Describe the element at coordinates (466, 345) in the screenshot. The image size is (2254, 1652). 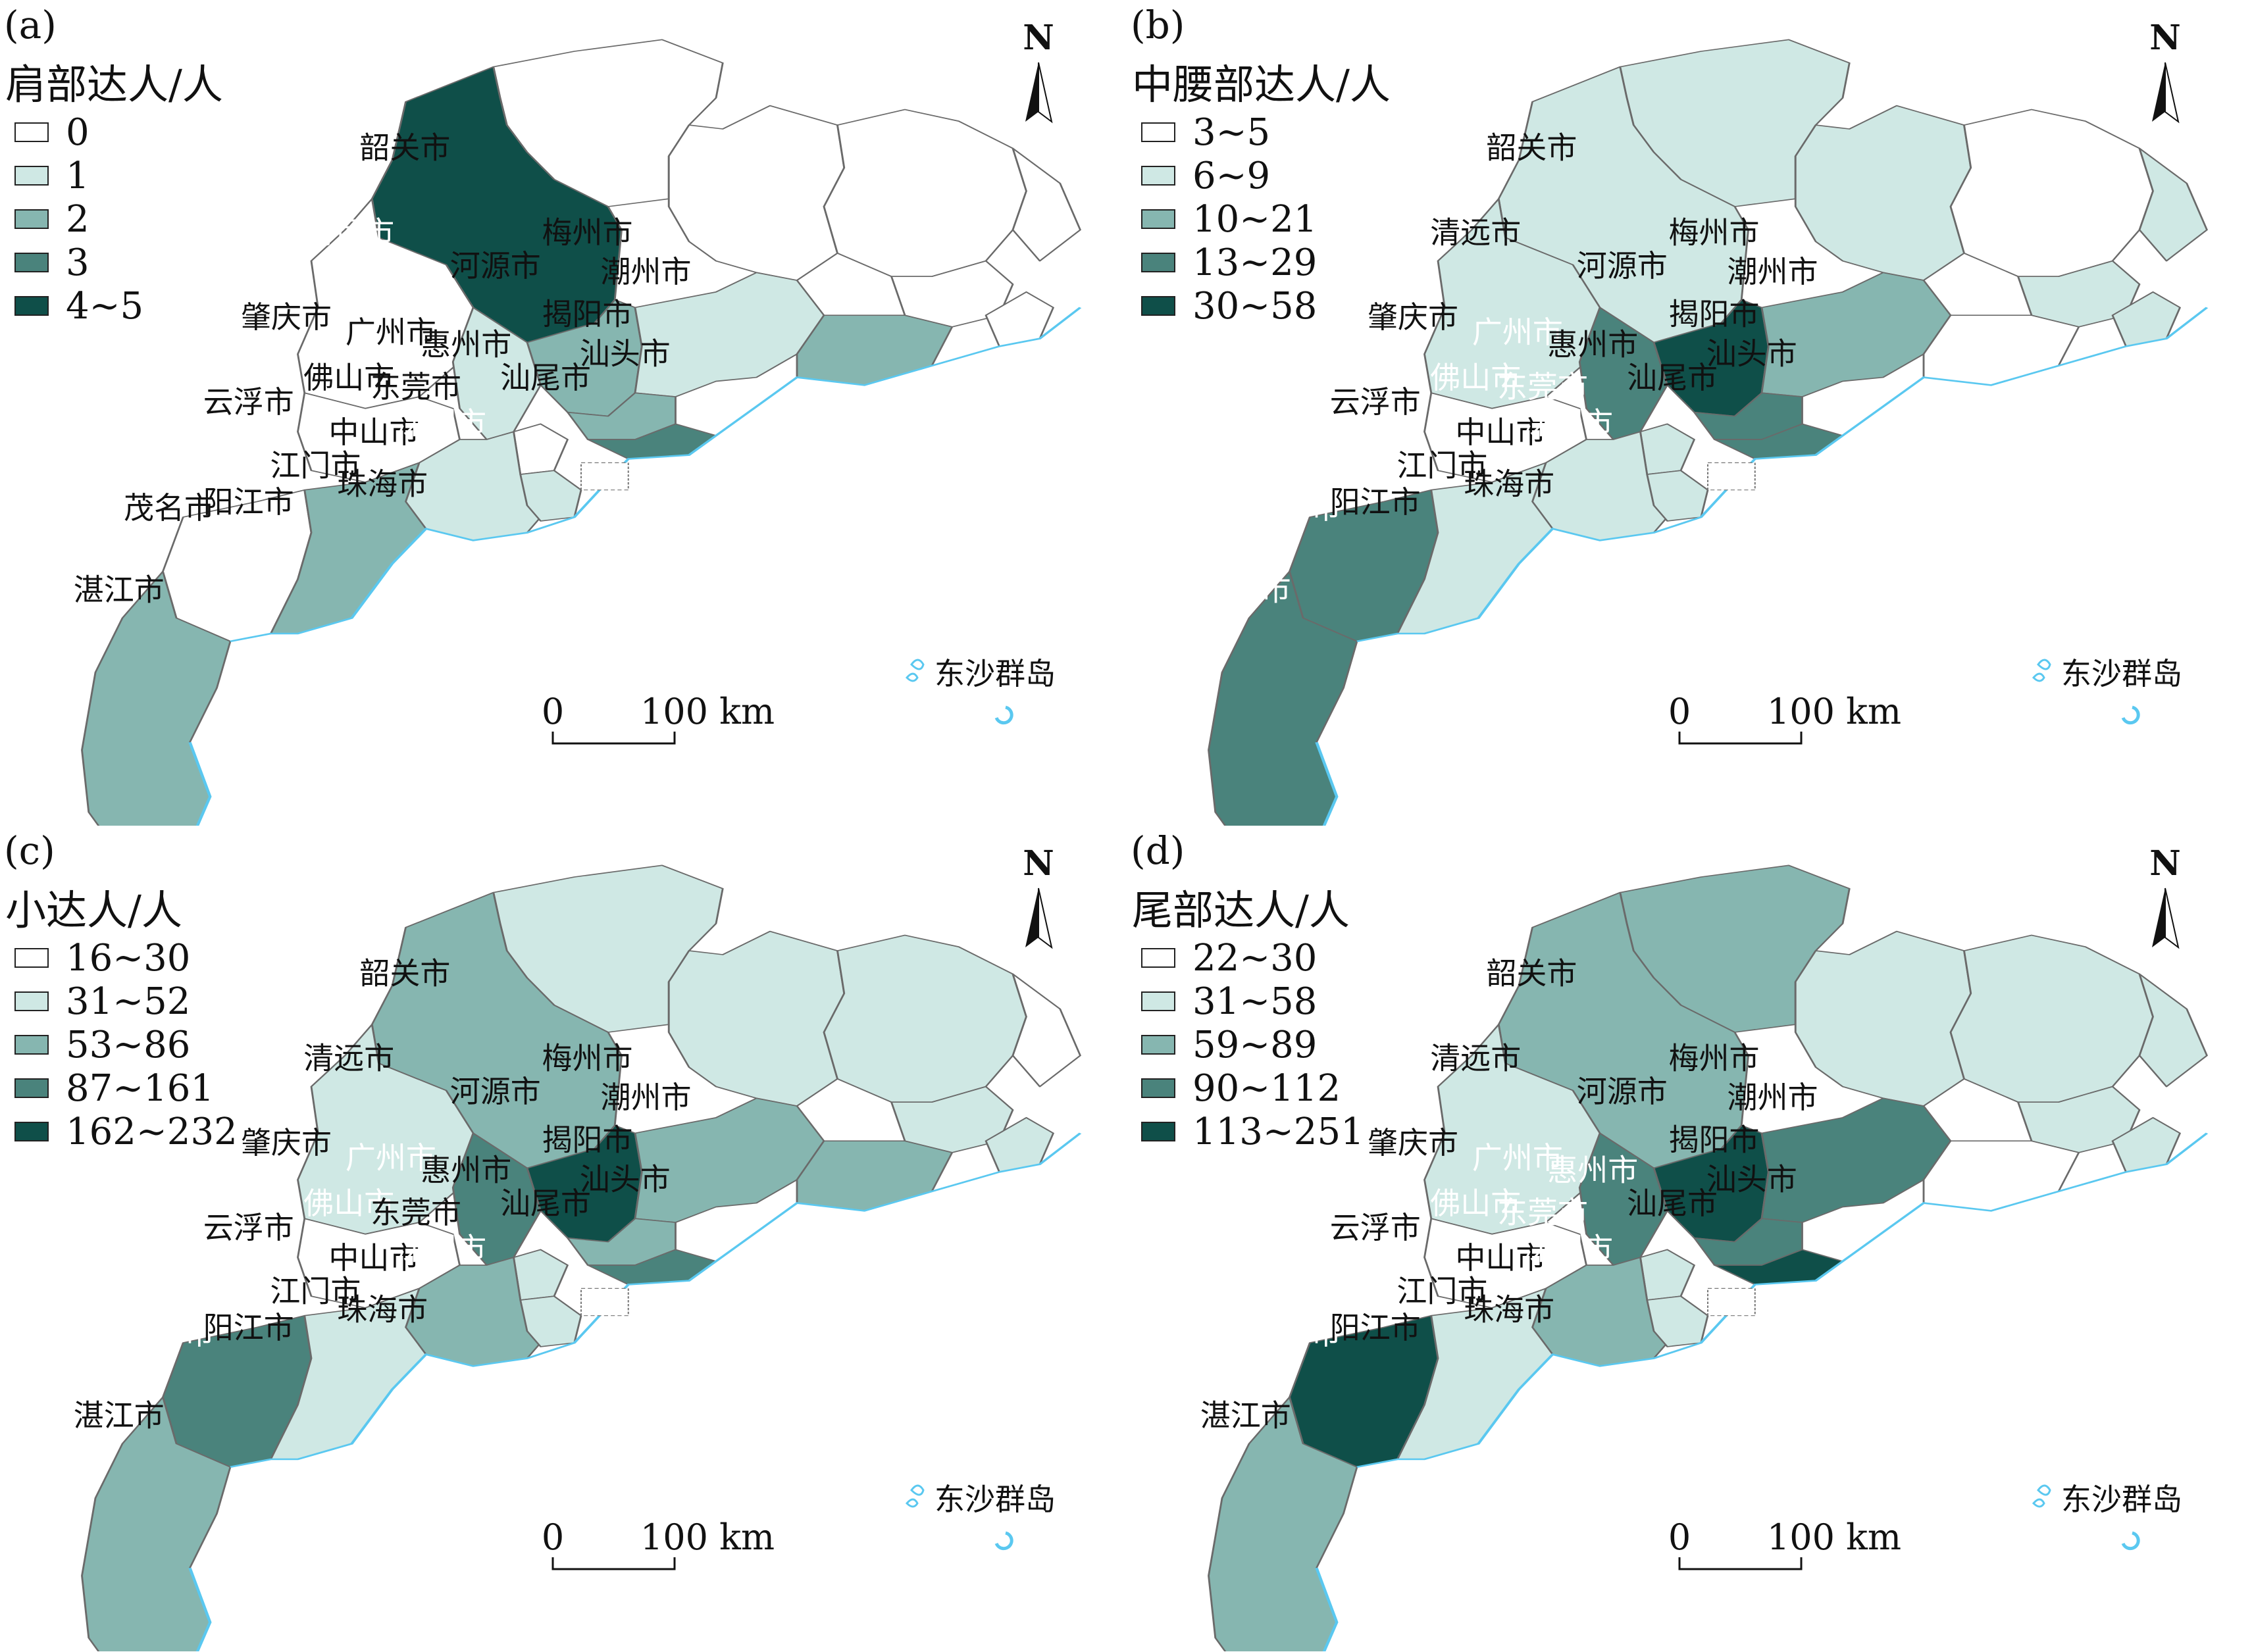
I see `city-label-huizhou: 惠州市` at that location.